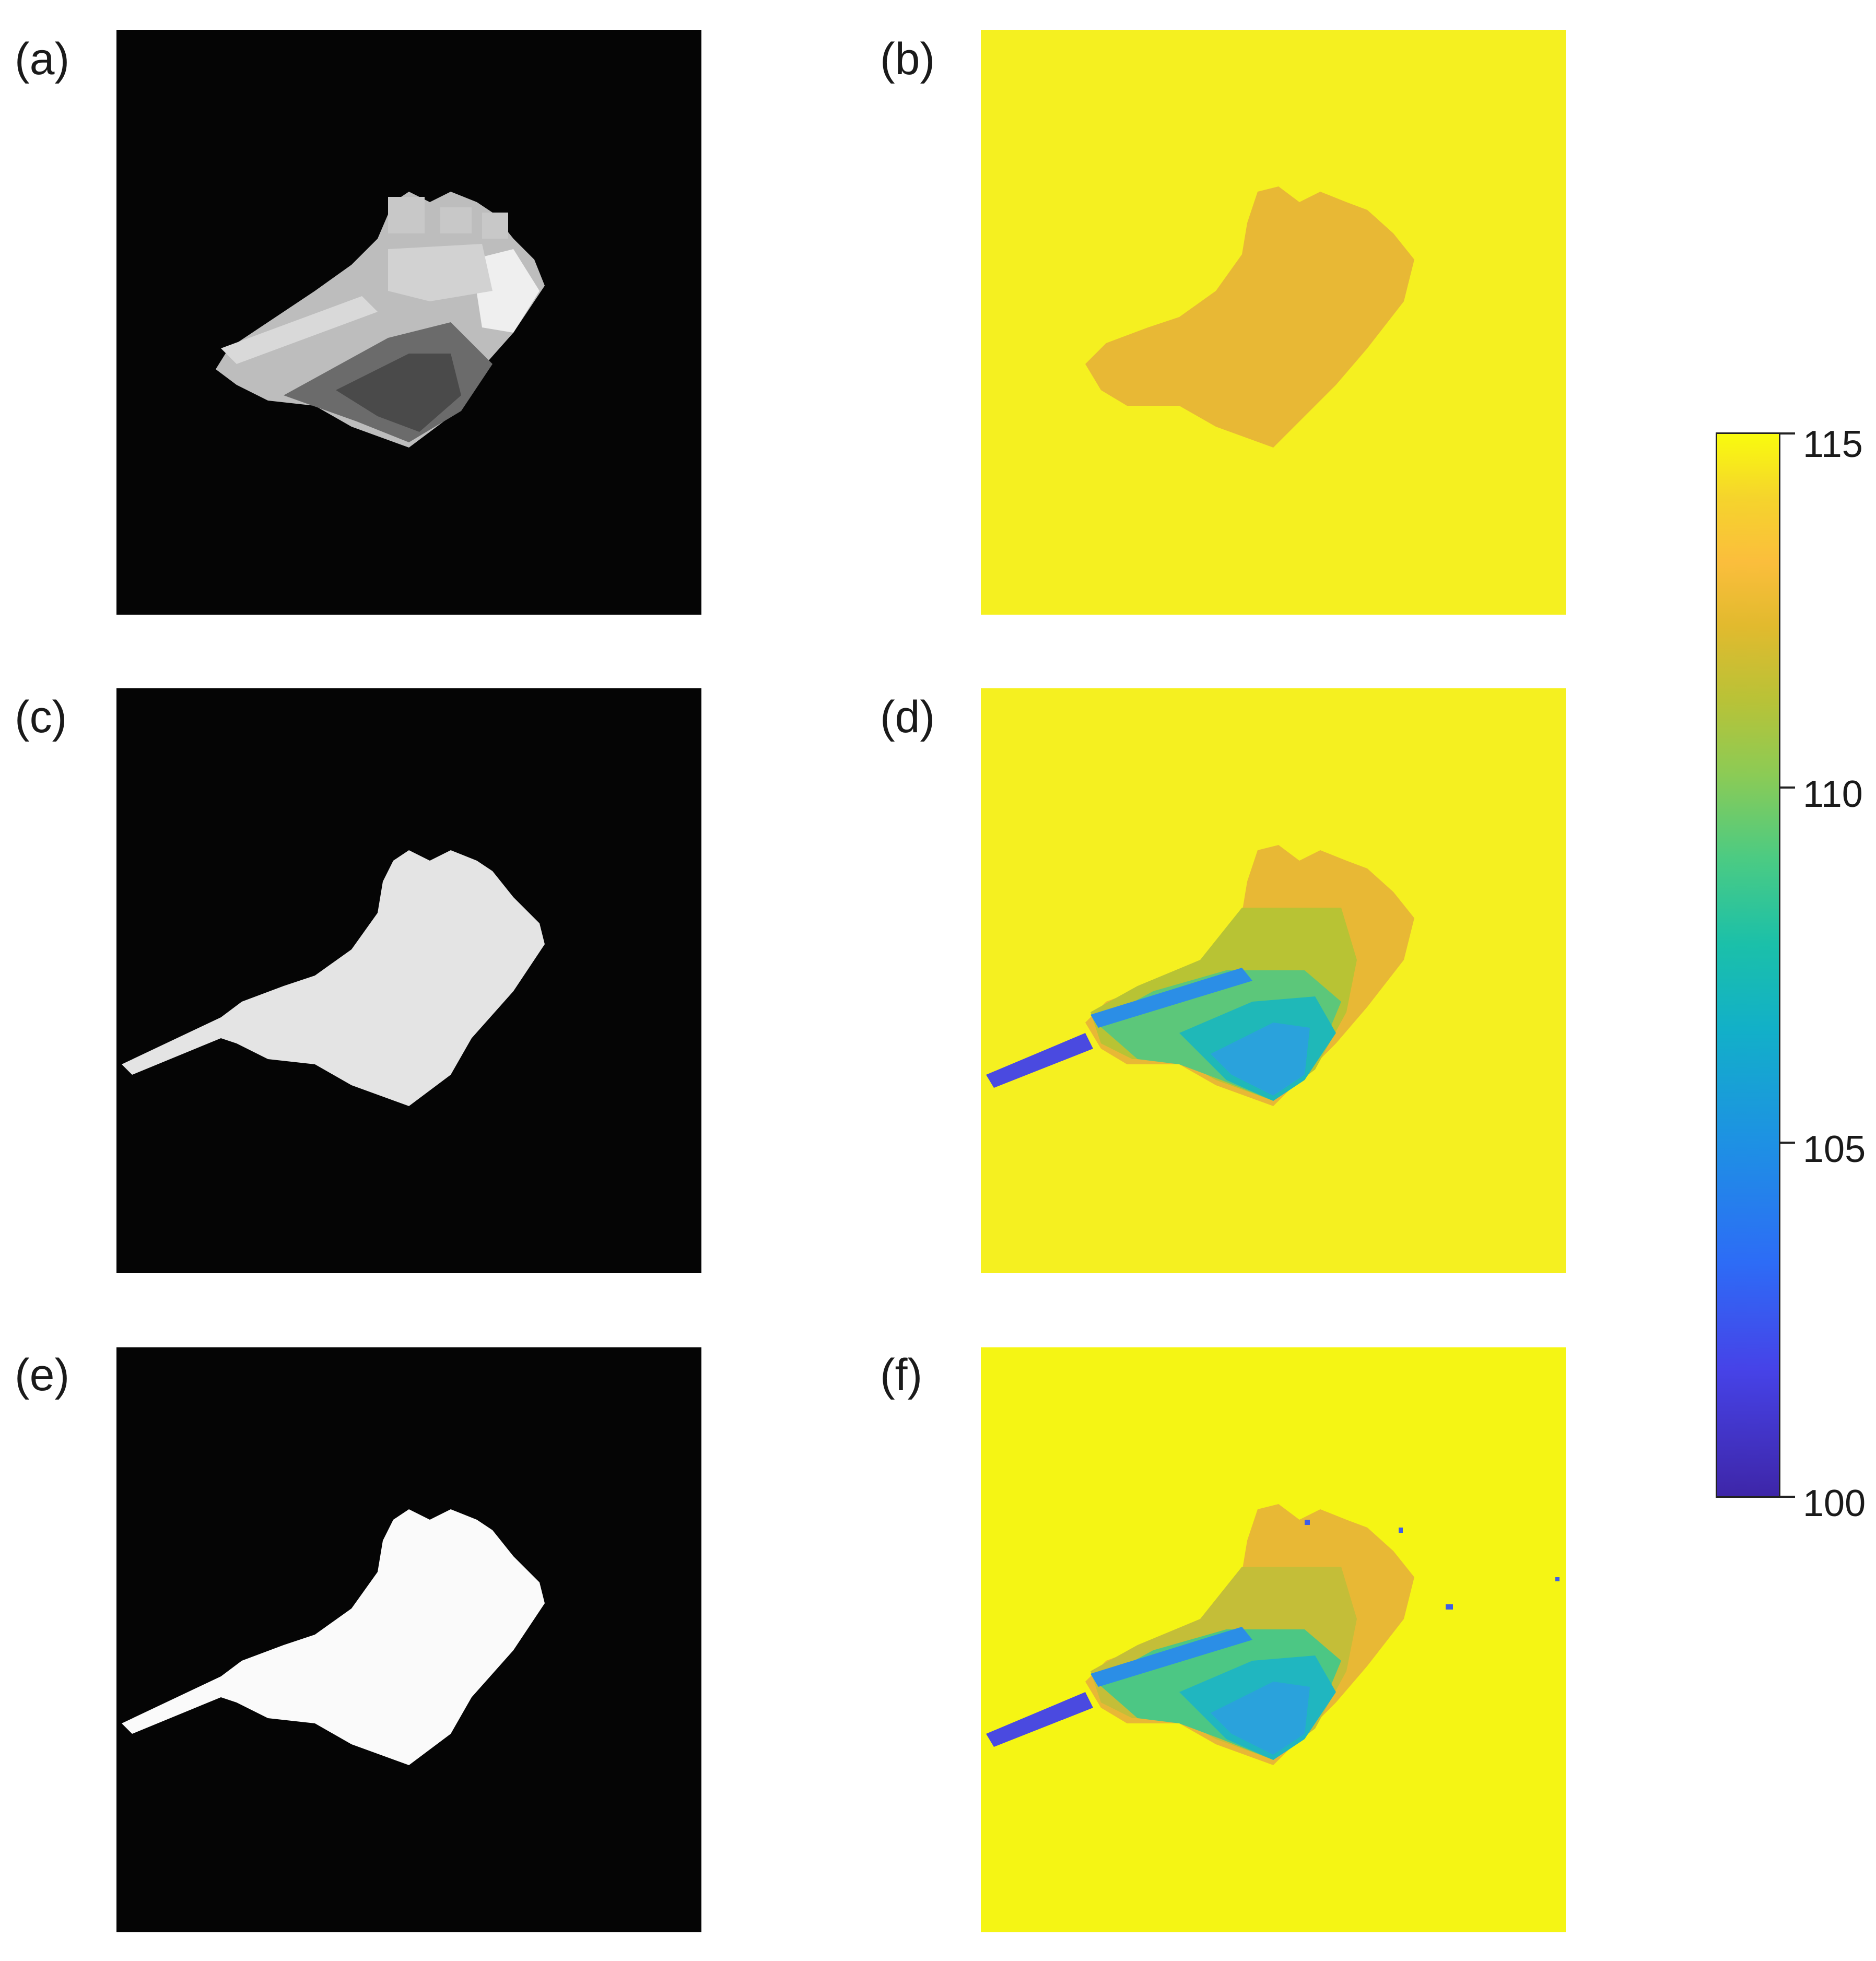 This screenshot has height=1961, width=1876. I want to click on panel-d-svg, so click(1274, 980).